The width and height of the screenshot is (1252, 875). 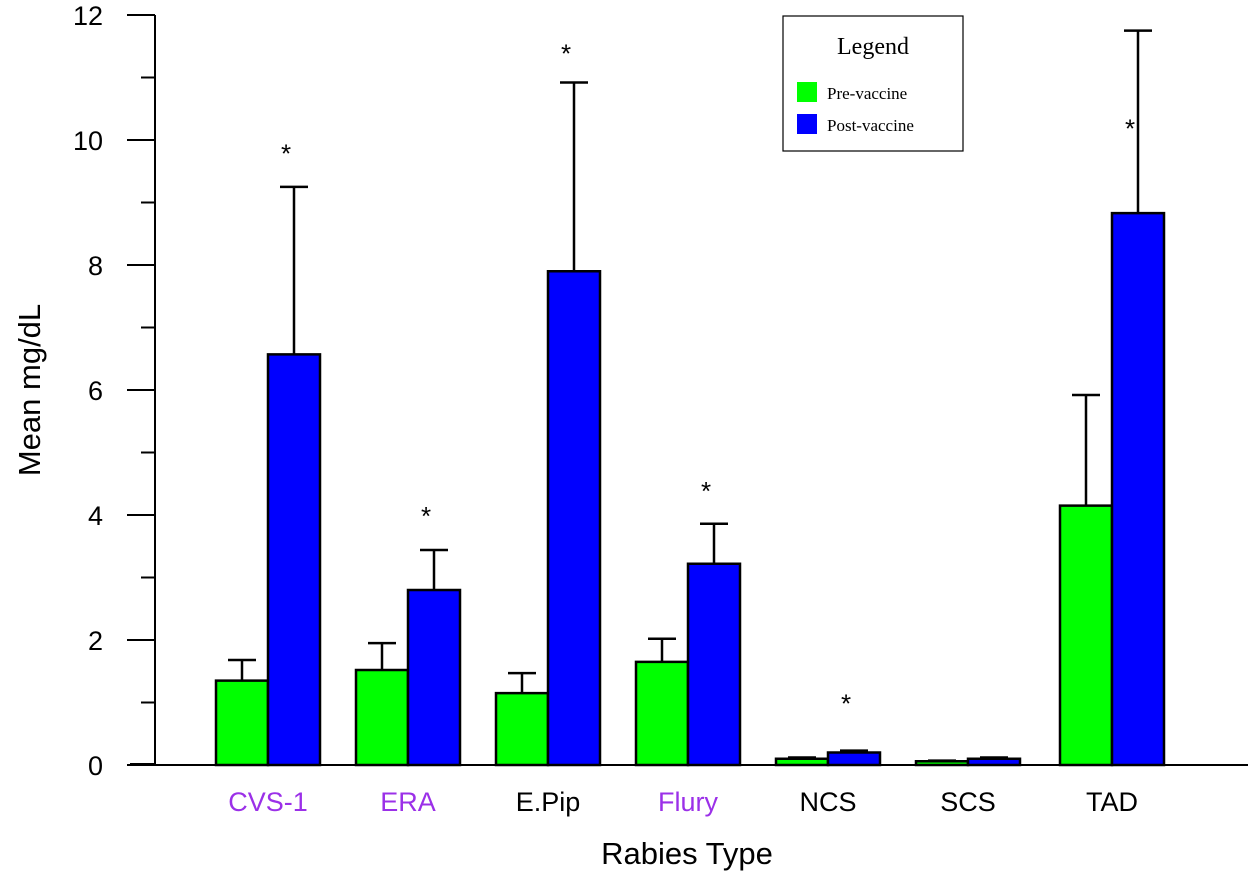 I want to click on bar-post-vaccine-tad, so click(x=1138, y=489).